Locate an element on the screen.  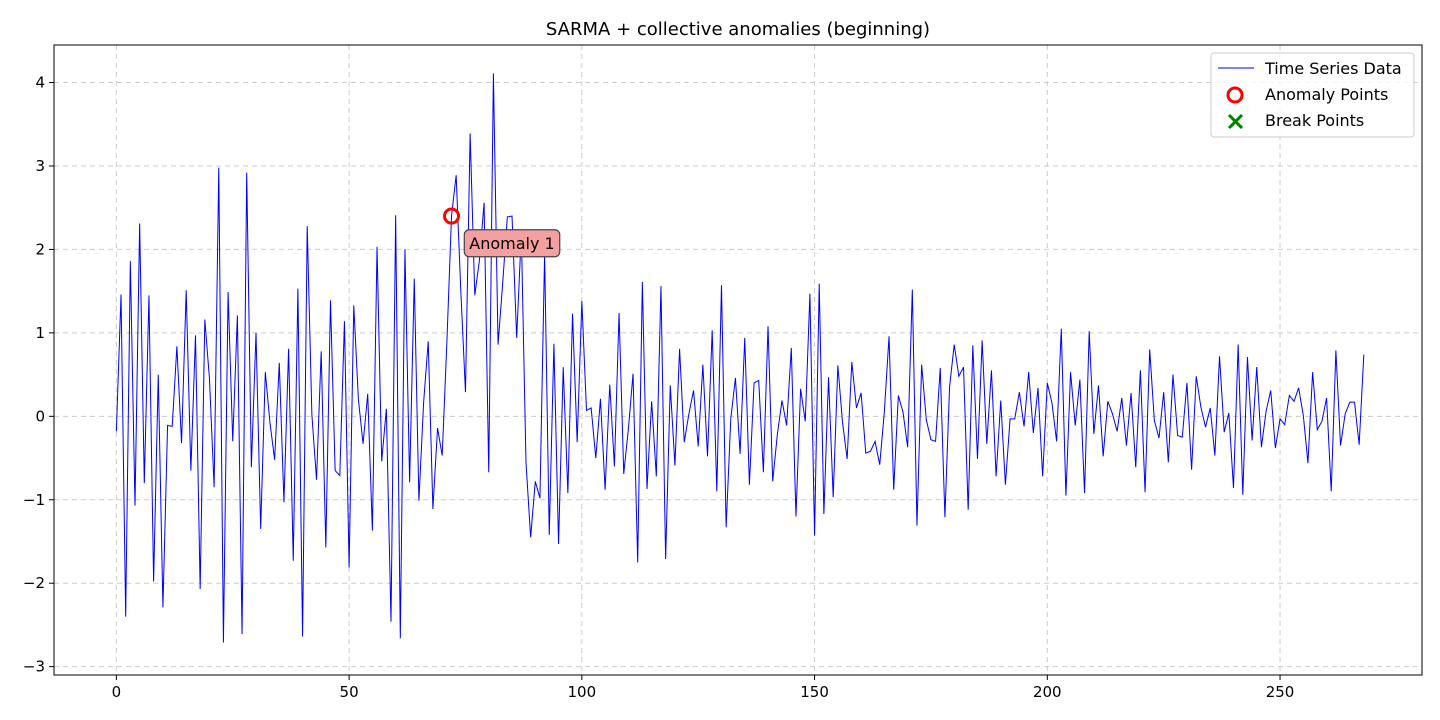
chart-title: SARMA + collective anomalies (beginning) is located at coordinates (738, 29).